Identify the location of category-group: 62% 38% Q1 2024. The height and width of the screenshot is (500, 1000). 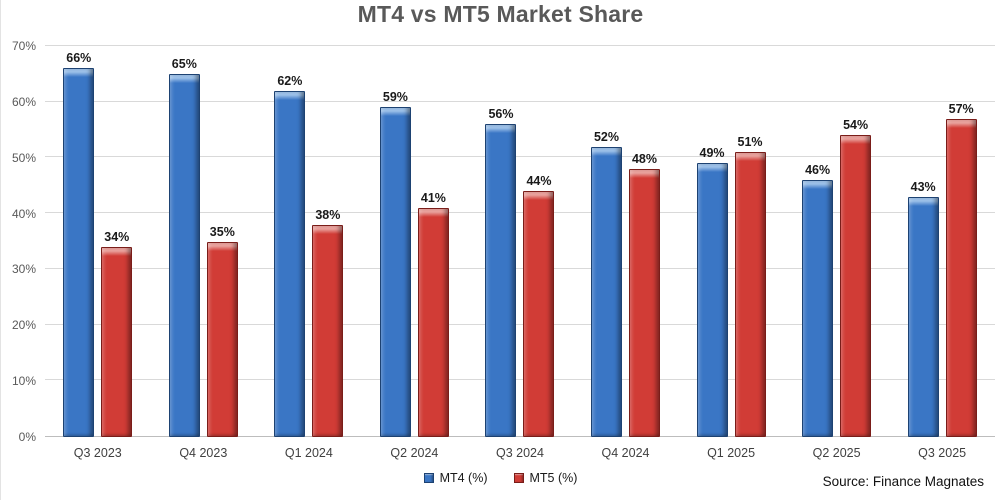
(309, 255).